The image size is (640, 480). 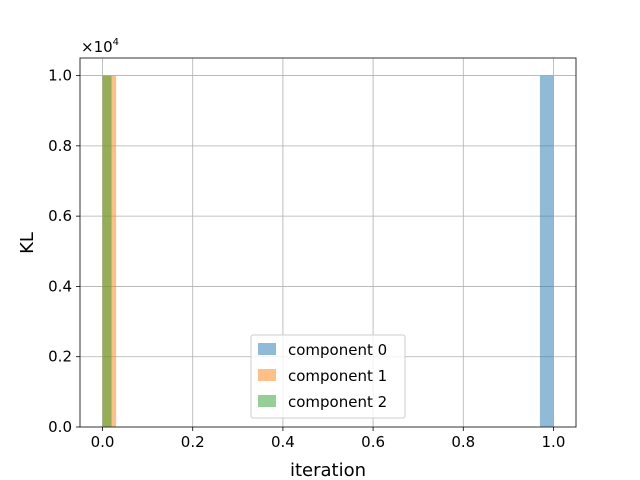 What do you see at coordinates (463, 442) in the screenshot?
I see `x-tick-label: 0.8` at bounding box center [463, 442].